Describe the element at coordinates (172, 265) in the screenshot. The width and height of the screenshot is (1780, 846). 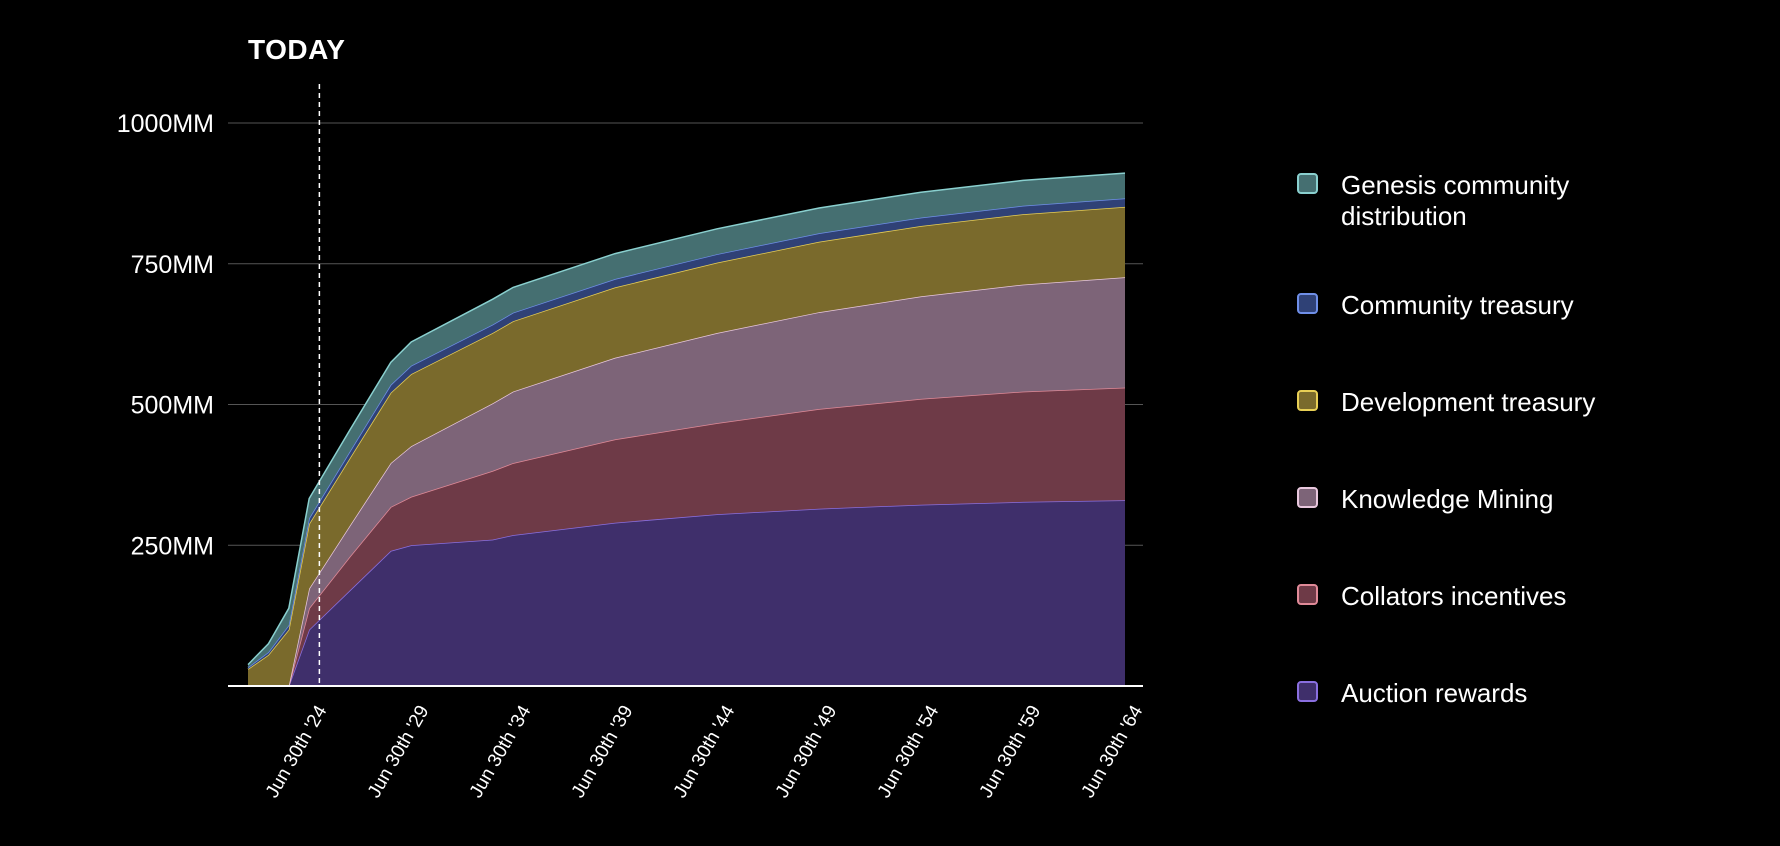
I see `y-tick-label: 750MM` at that location.